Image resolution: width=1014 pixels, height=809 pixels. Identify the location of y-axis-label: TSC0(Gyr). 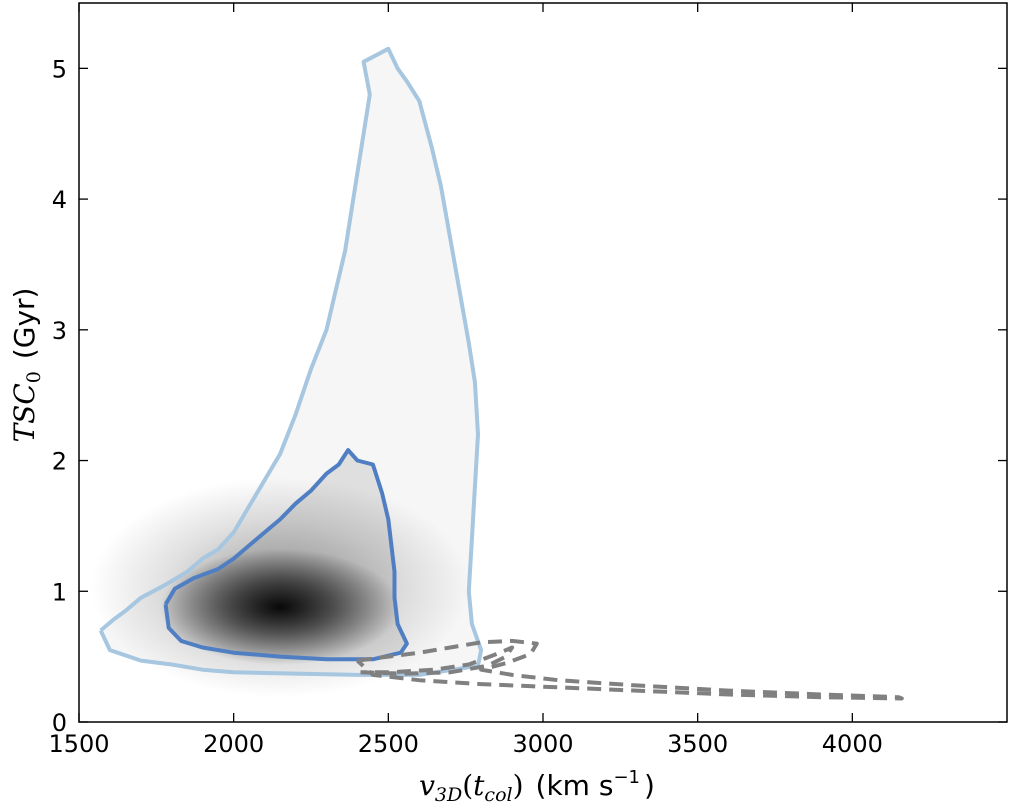
(26, 364).